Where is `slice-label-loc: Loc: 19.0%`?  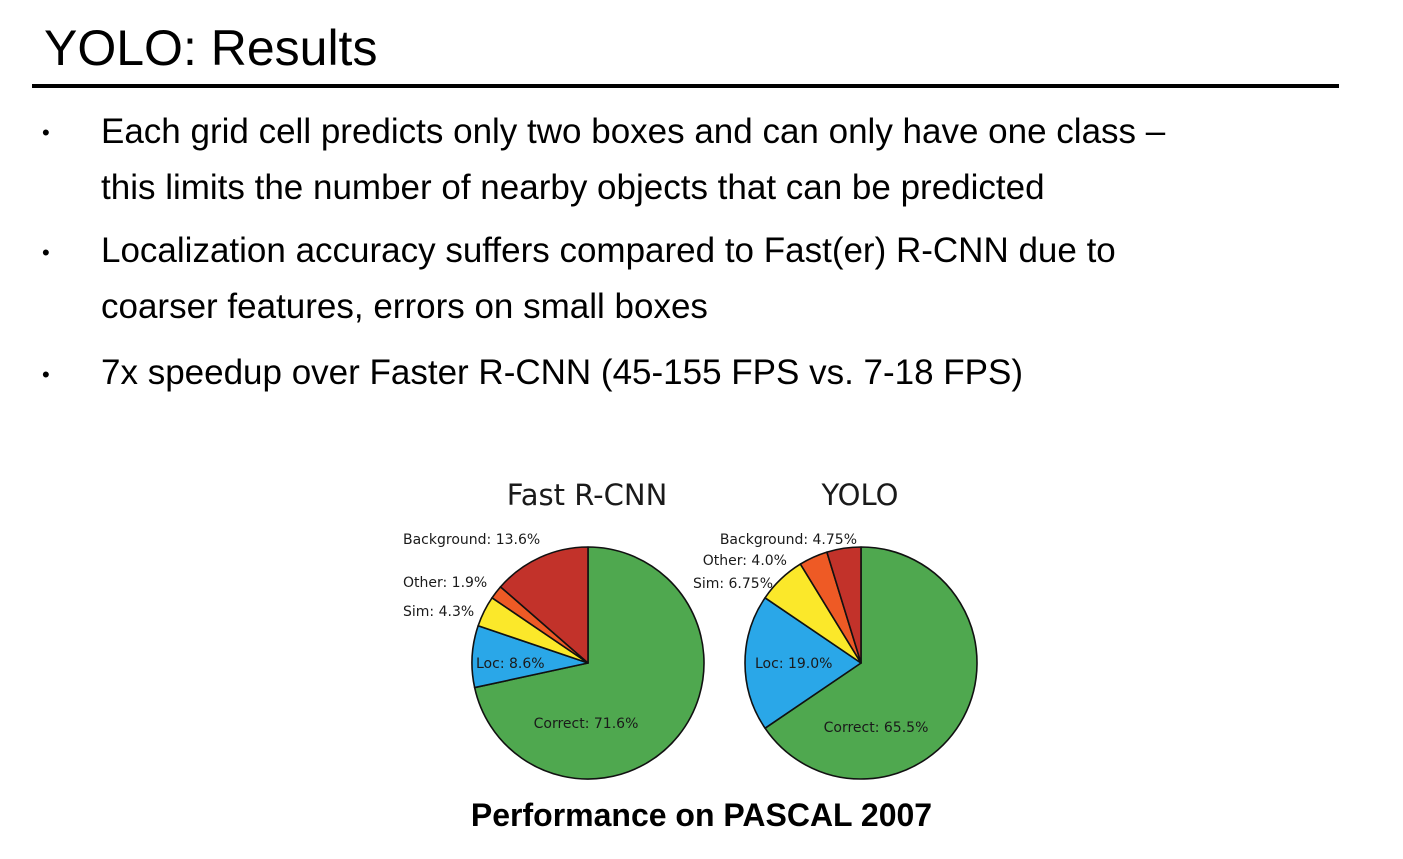 slice-label-loc: Loc: 19.0% is located at coordinates (793, 664).